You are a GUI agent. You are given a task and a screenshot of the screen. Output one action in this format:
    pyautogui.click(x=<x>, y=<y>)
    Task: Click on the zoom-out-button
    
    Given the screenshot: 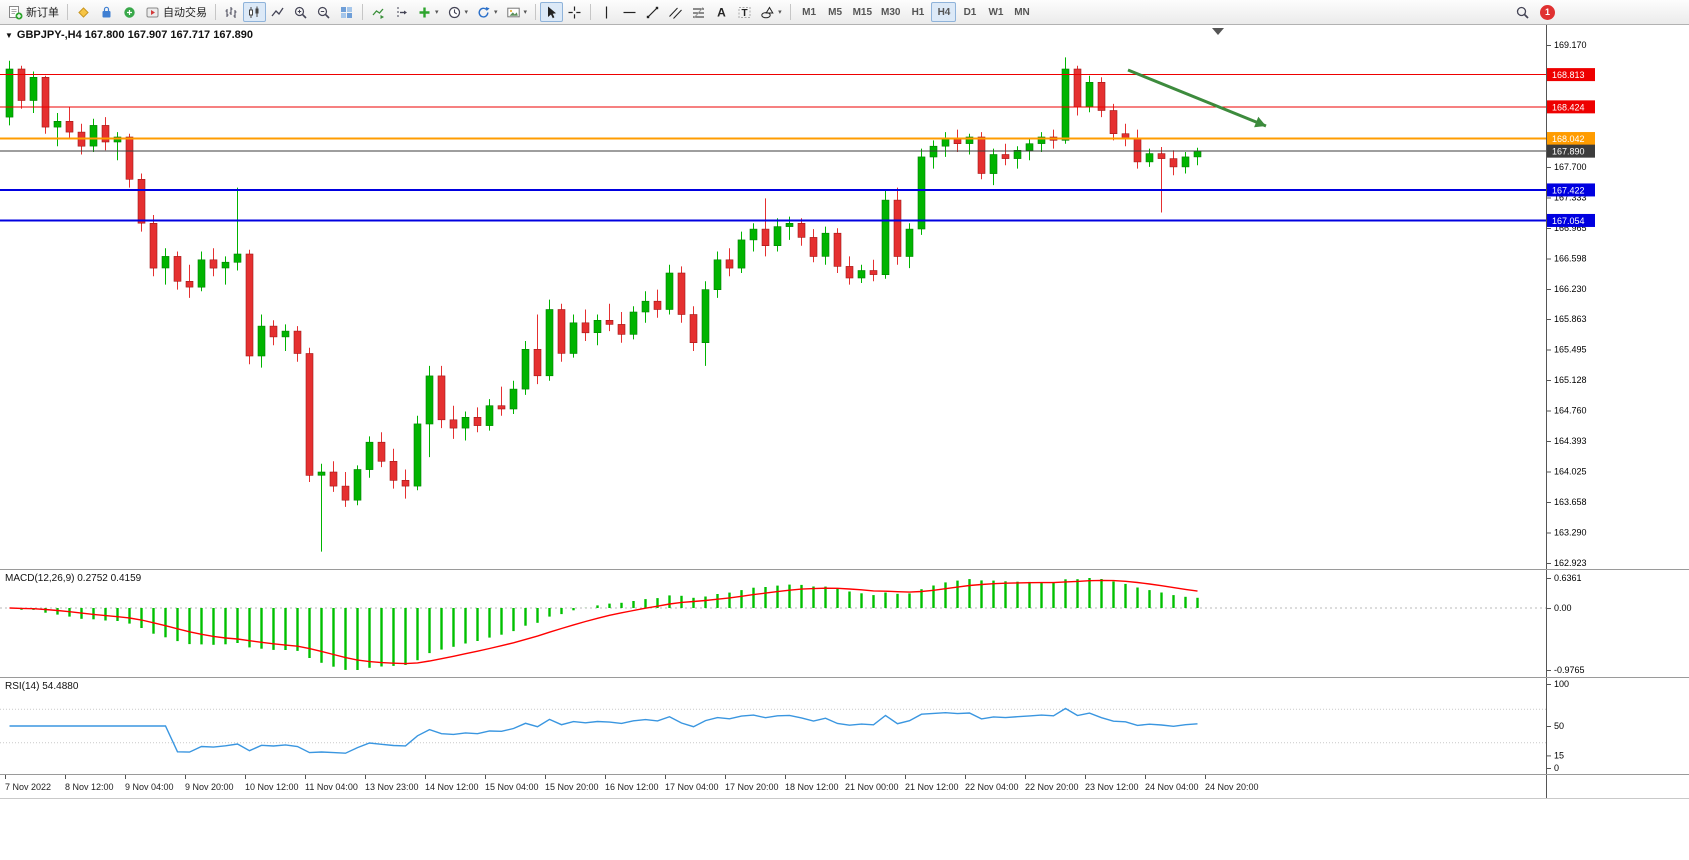 What is the action you would take?
    pyautogui.click(x=323, y=12)
    